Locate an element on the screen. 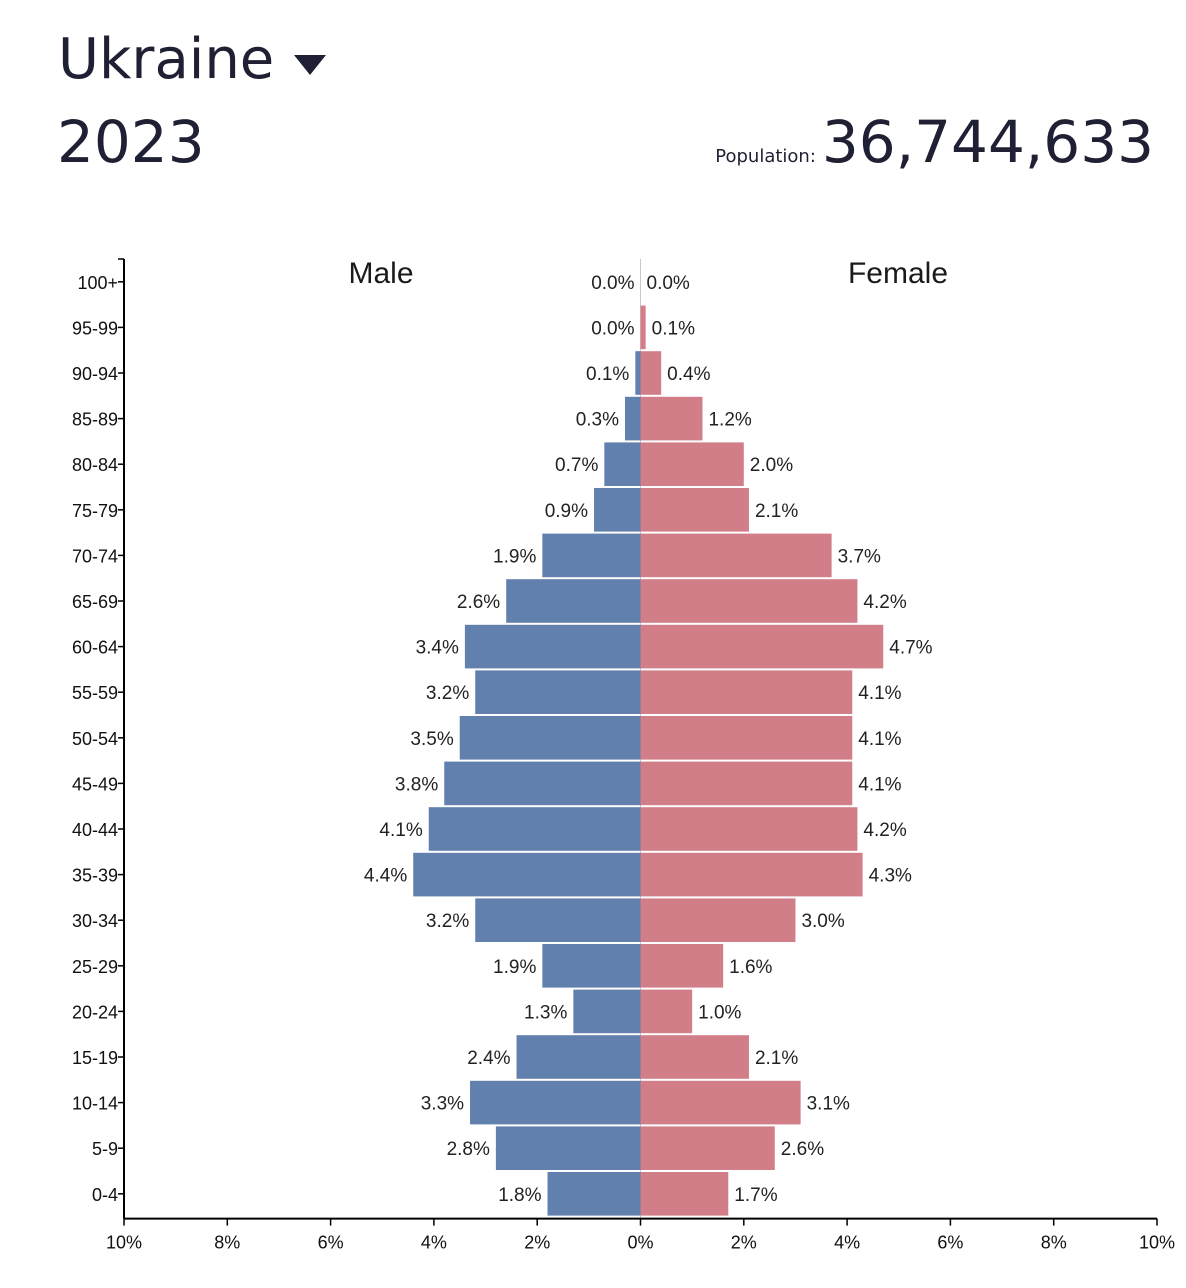  country-name: Ukraine is located at coordinates (166, 59).